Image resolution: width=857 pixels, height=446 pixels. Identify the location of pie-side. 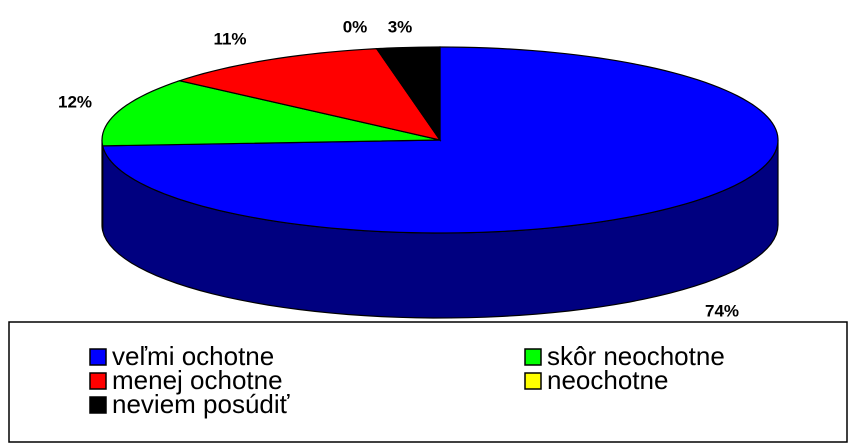
(102, 185).